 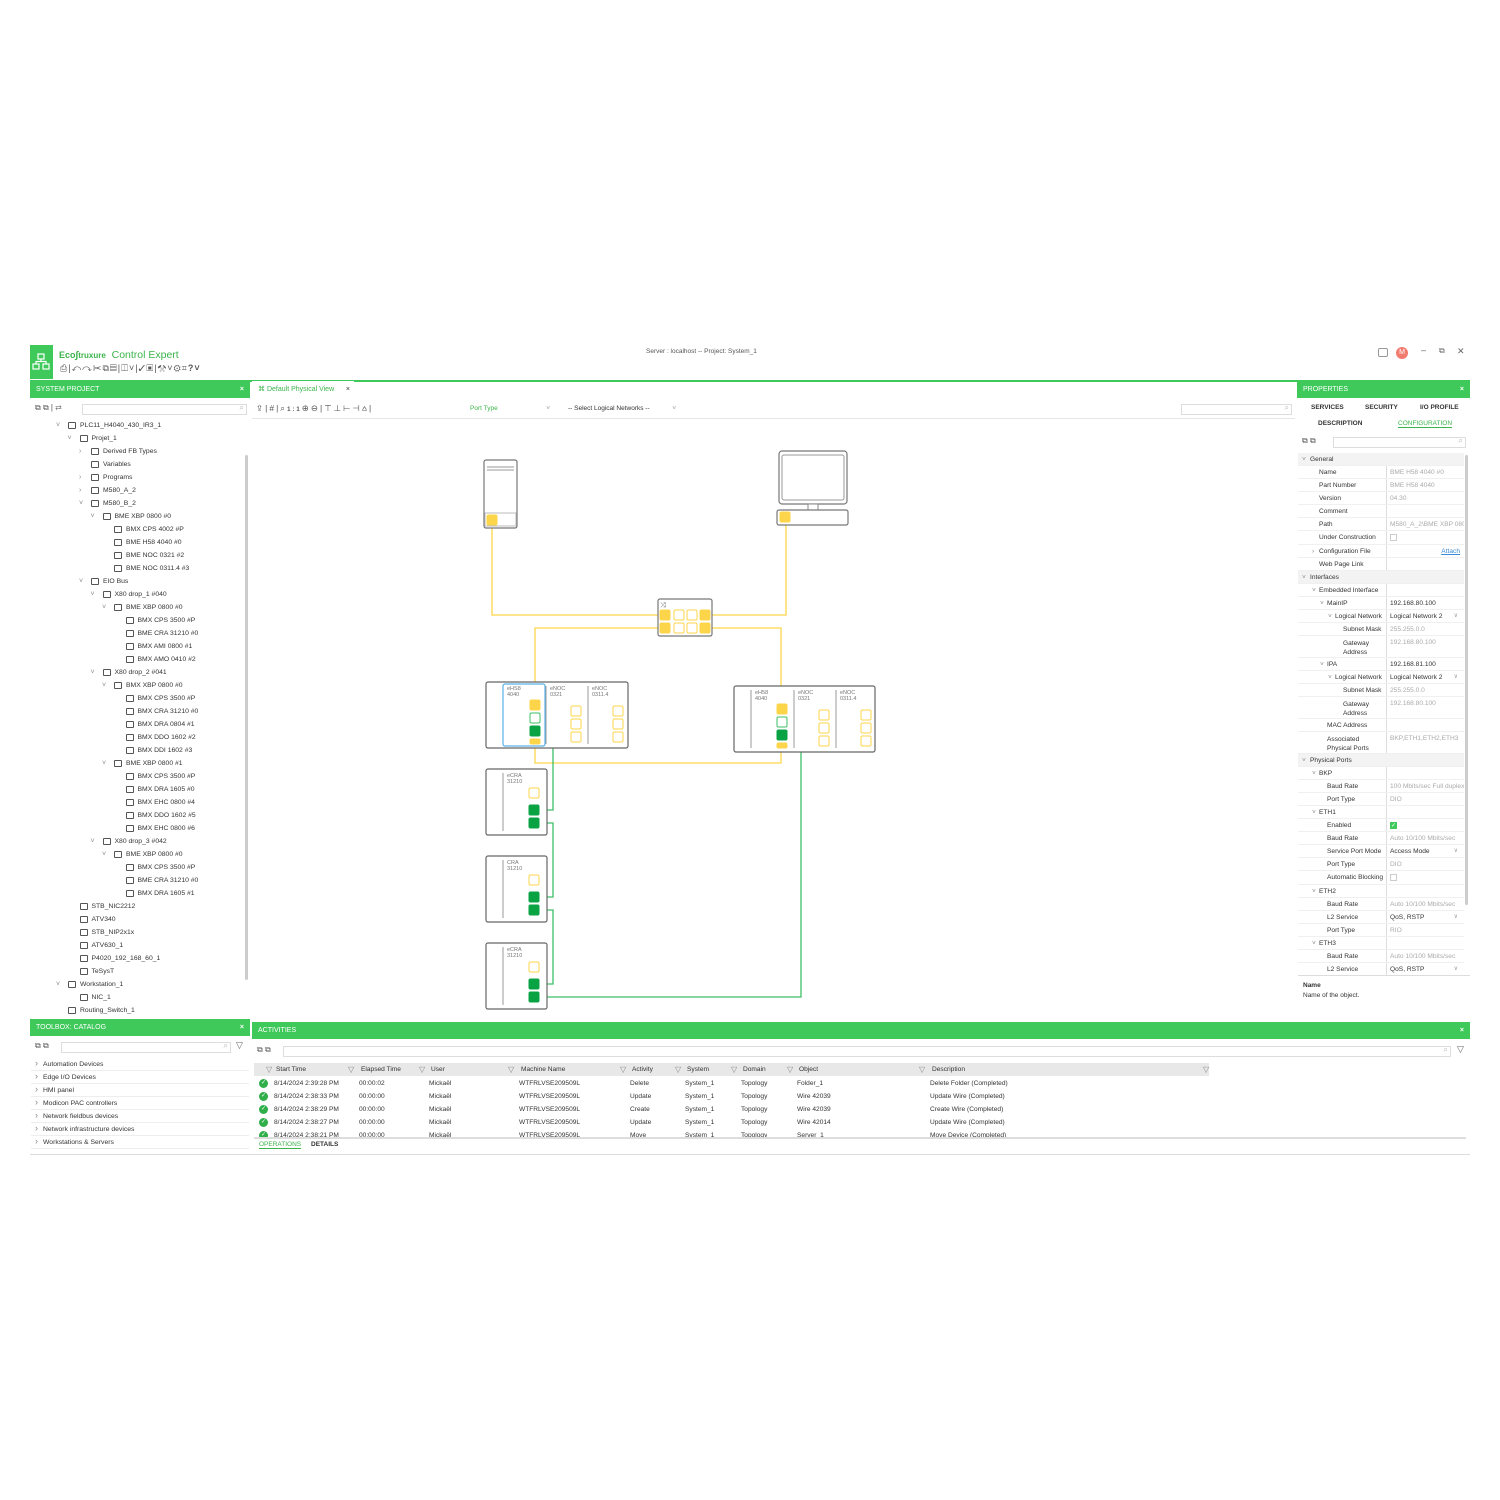 I want to click on catalog-item: Network infrastructure devices, so click(x=140, y=1129).